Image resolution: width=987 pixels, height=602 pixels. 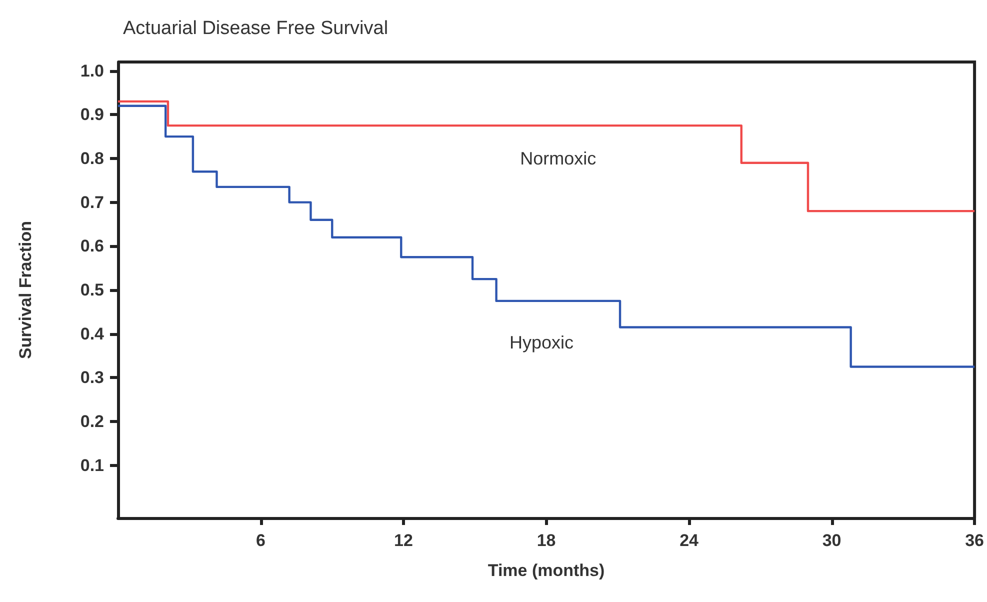 What do you see at coordinates (92, 70) in the screenshot?
I see `y-tick-label: 1.0` at bounding box center [92, 70].